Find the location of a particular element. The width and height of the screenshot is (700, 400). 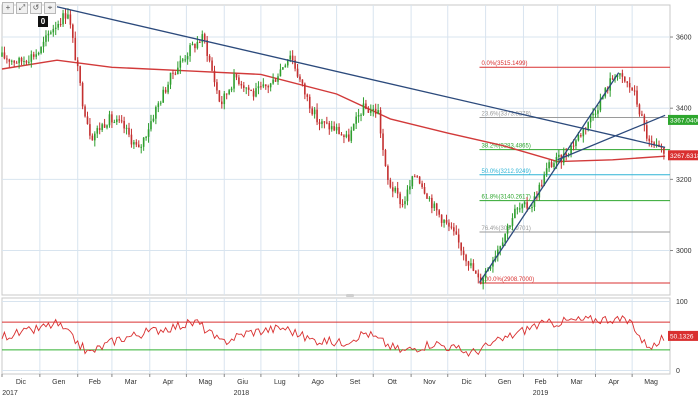

x-month-label: Giu is located at coordinates (242, 382).